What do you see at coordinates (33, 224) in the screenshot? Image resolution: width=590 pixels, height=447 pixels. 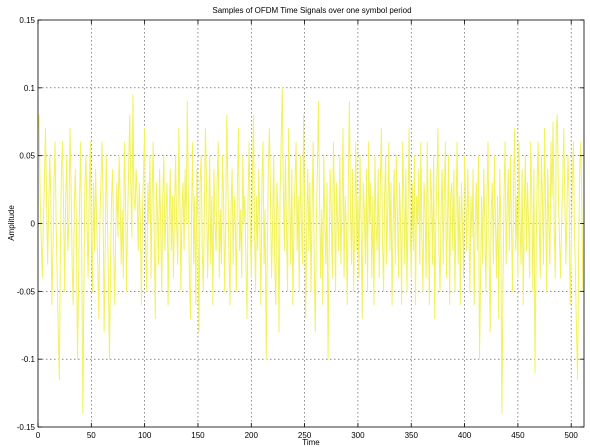 I see `y-tick-label: 0` at bounding box center [33, 224].